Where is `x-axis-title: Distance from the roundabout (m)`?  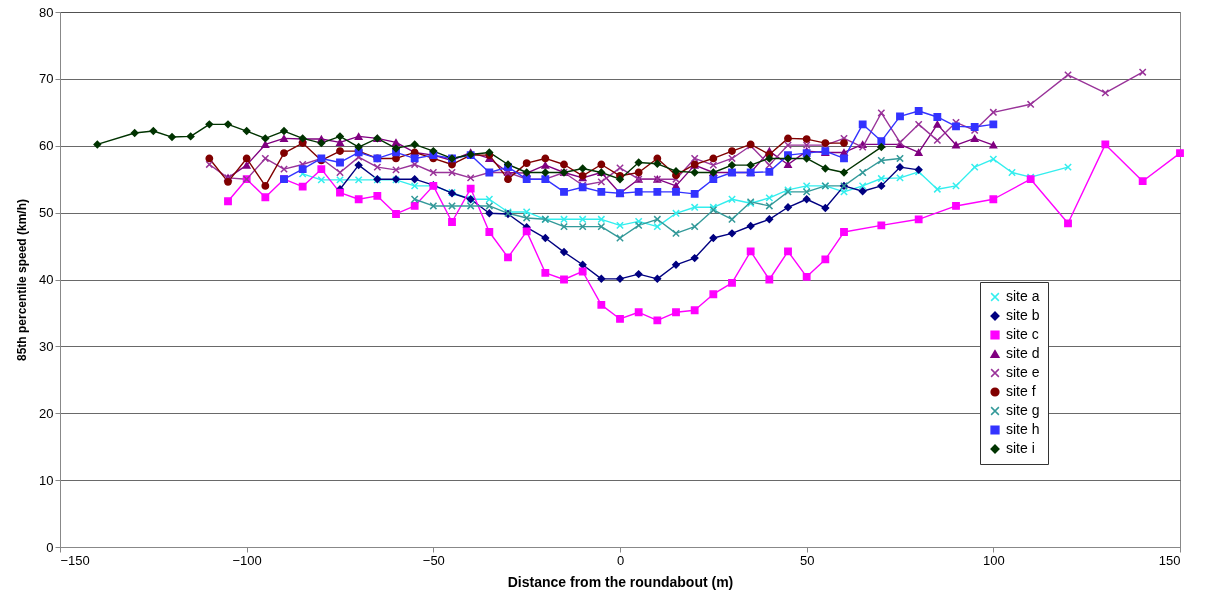
x-axis-title: Distance from the roundabout (m) is located at coordinates (620, 581).